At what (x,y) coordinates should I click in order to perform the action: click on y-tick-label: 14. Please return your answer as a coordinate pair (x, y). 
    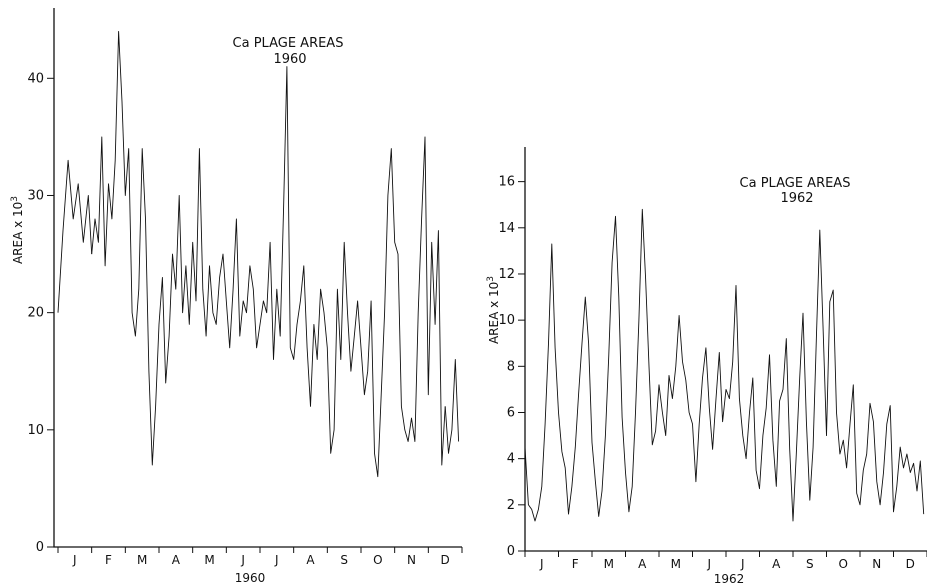
    Looking at the image, I should click on (506, 228).